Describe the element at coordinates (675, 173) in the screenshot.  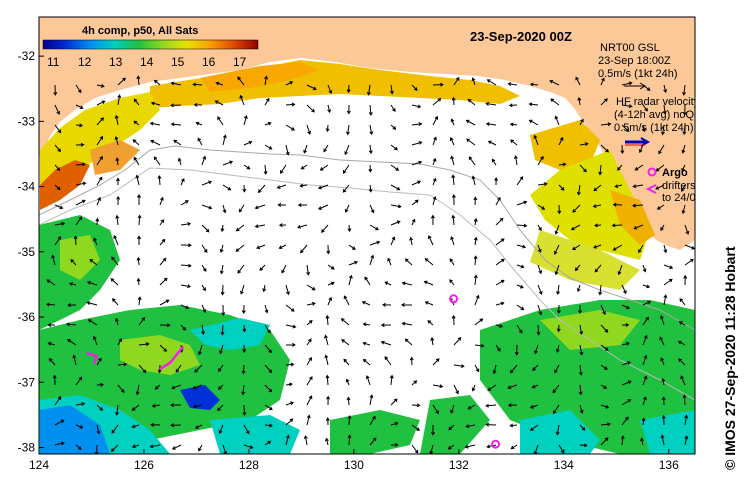
I see `legend-argo-label: Argo` at that location.